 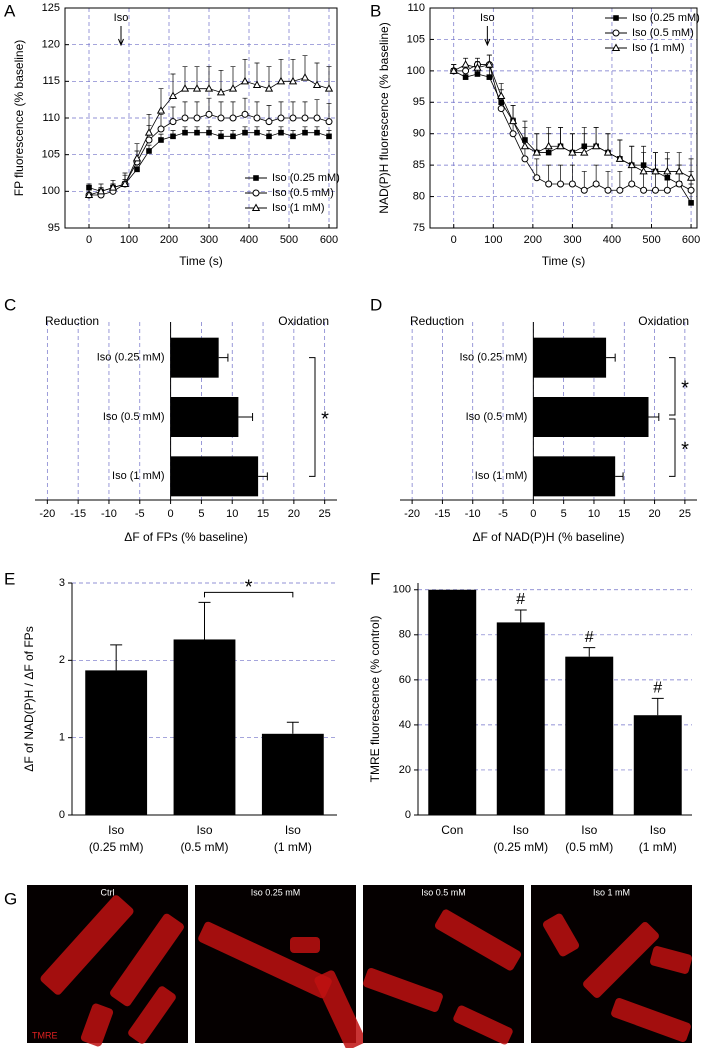 What do you see at coordinates (62, 815) in the screenshot?
I see `y-tick-label: 0` at bounding box center [62, 815].